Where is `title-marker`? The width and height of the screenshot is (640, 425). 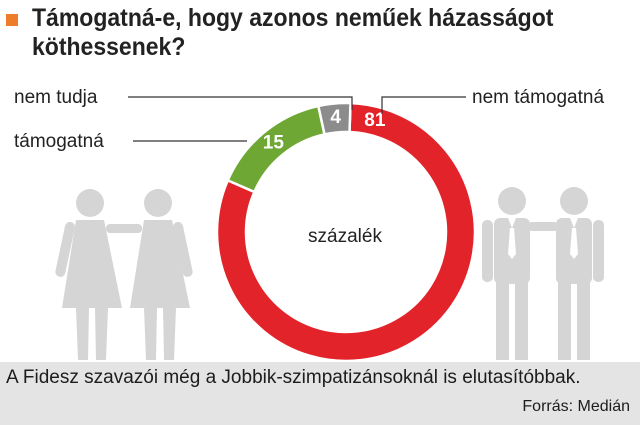 title-marker is located at coordinates (12, 20).